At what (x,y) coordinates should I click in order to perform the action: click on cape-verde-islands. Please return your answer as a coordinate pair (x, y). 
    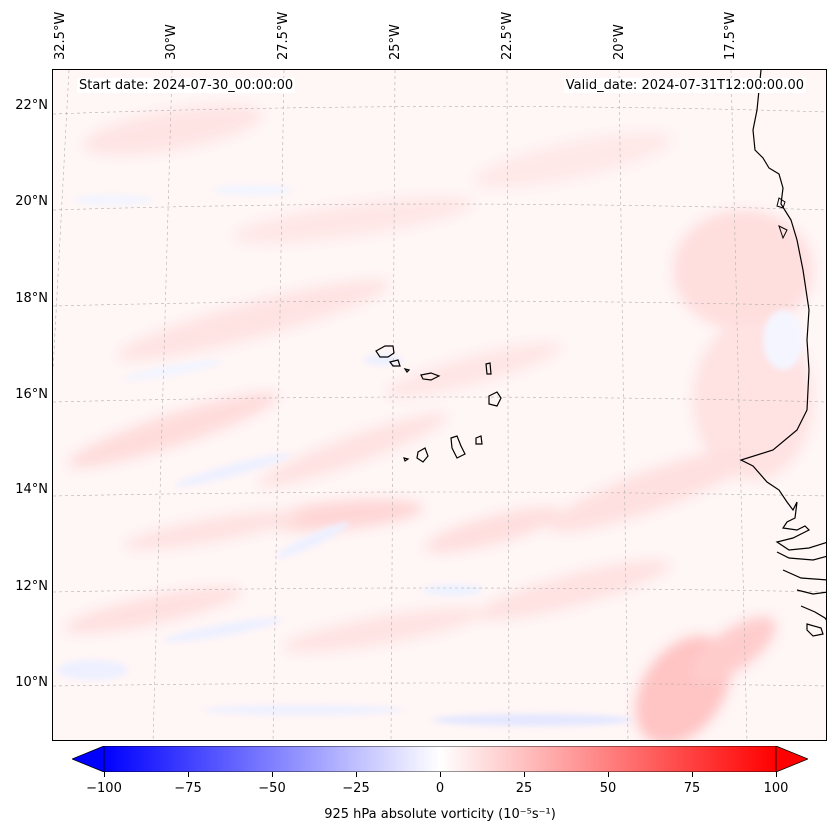
    Looking at the image, I should click on (438, 404).